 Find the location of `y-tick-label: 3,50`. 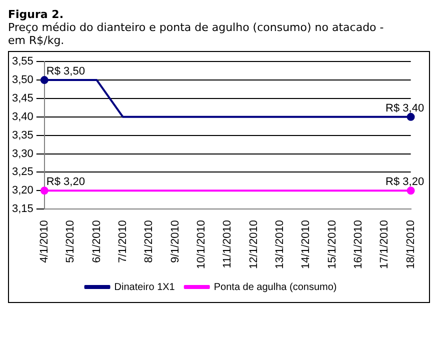

y-tick-label: 3,50 is located at coordinates (23, 80).